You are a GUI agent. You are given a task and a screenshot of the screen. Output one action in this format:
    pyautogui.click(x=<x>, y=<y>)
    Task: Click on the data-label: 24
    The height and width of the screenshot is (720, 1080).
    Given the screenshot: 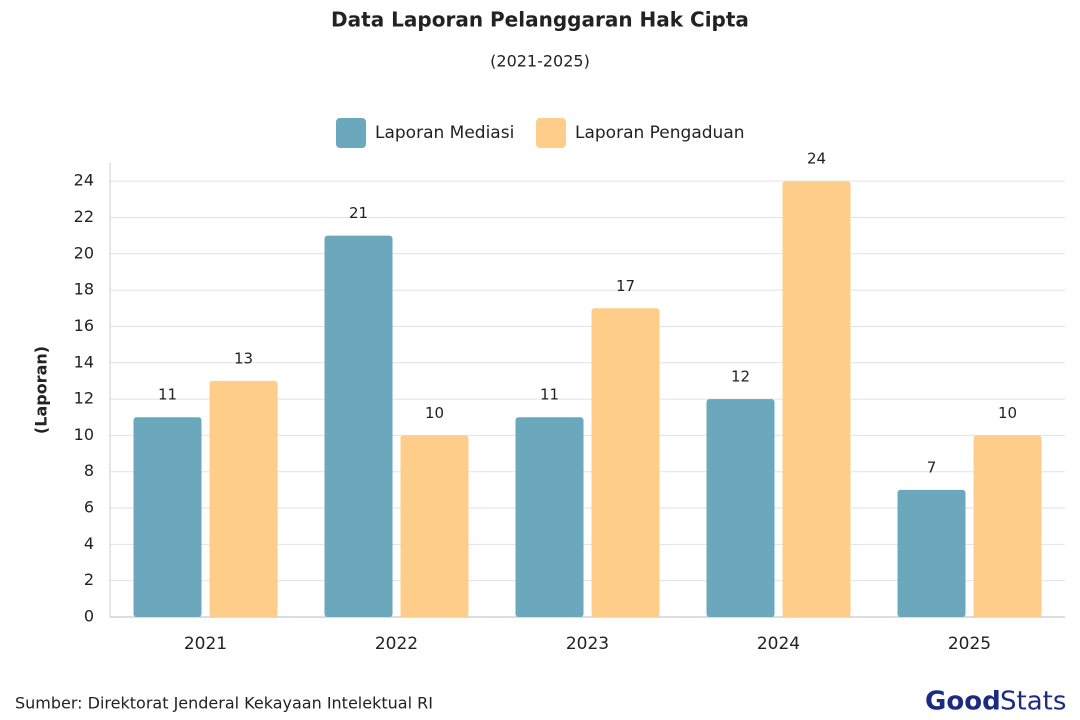 What is the action you would take?
    pyautogui.click(x=816, y=159)
    